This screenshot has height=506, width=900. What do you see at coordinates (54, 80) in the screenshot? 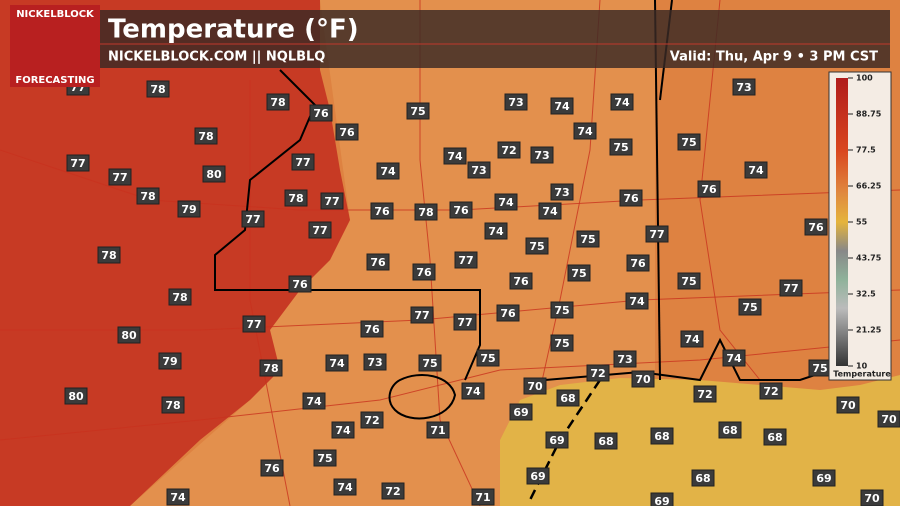
I see `logo-bottom: FORECASTING` at bounding box center [54, 80].